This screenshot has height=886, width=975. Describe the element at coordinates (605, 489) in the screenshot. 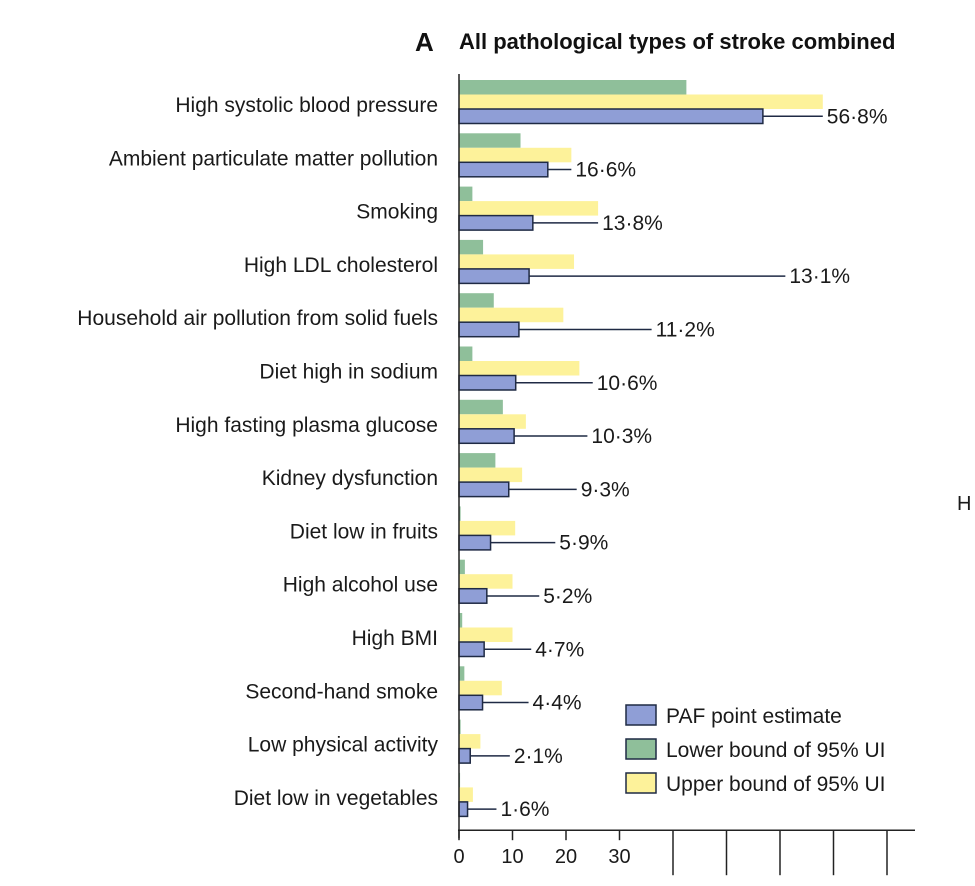

I see `value-label: 9·3%` at that location.